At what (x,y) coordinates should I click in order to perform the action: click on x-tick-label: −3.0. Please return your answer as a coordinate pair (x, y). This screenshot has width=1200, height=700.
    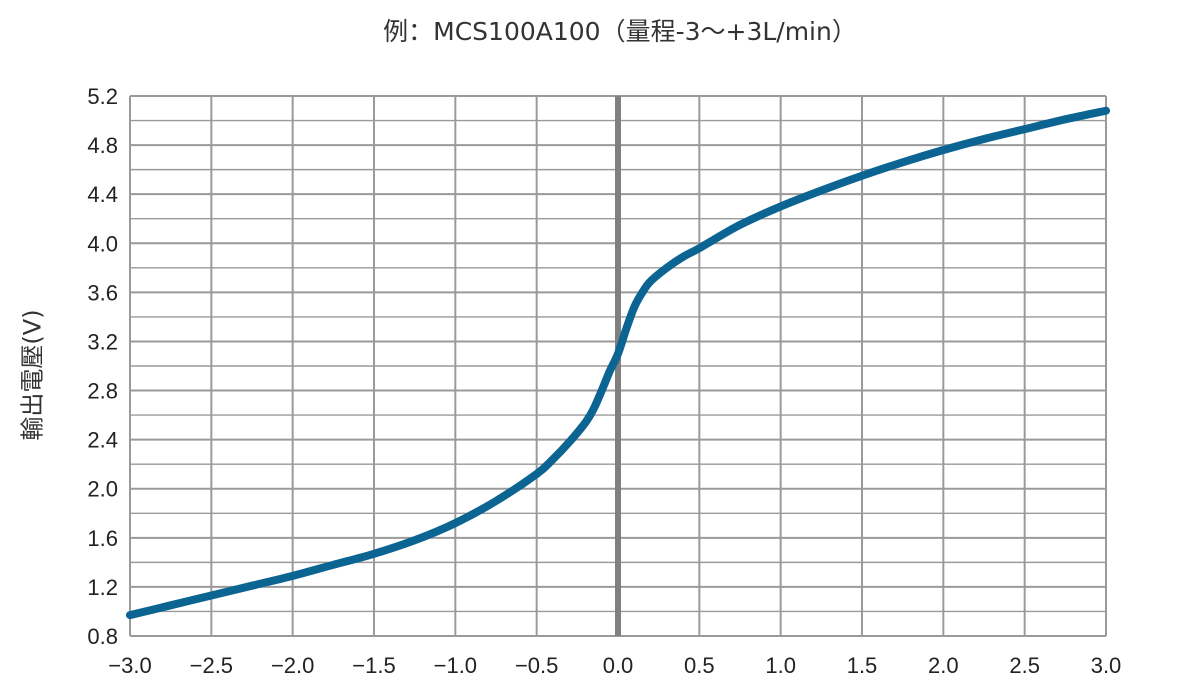
    Looking at the image, I should click on (129, 665).